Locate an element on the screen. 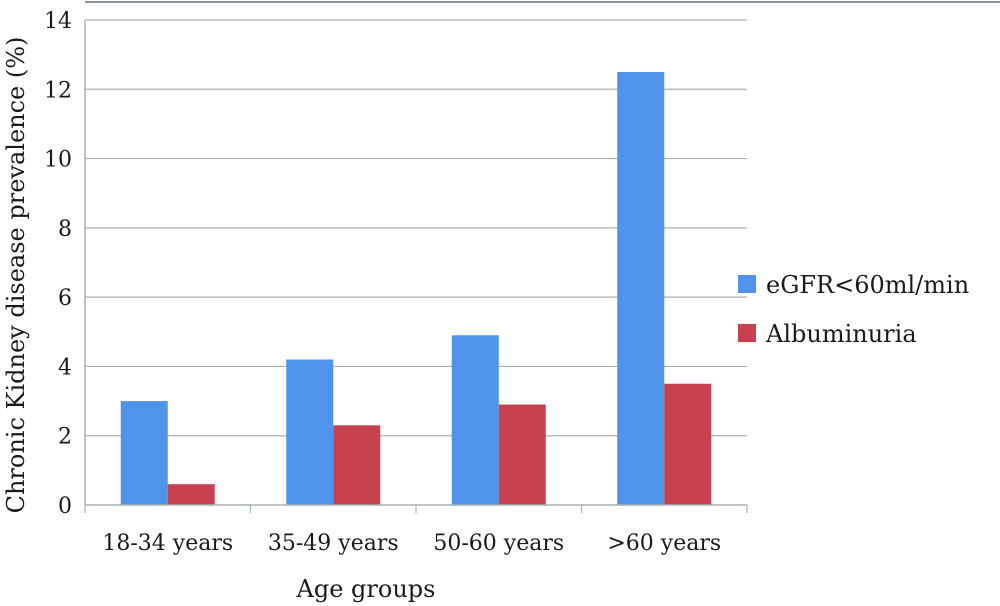 Image resolution: width=1000 pixels, height=606 pixels. y-tick-label: 14 is located at coordinates (58, 21).